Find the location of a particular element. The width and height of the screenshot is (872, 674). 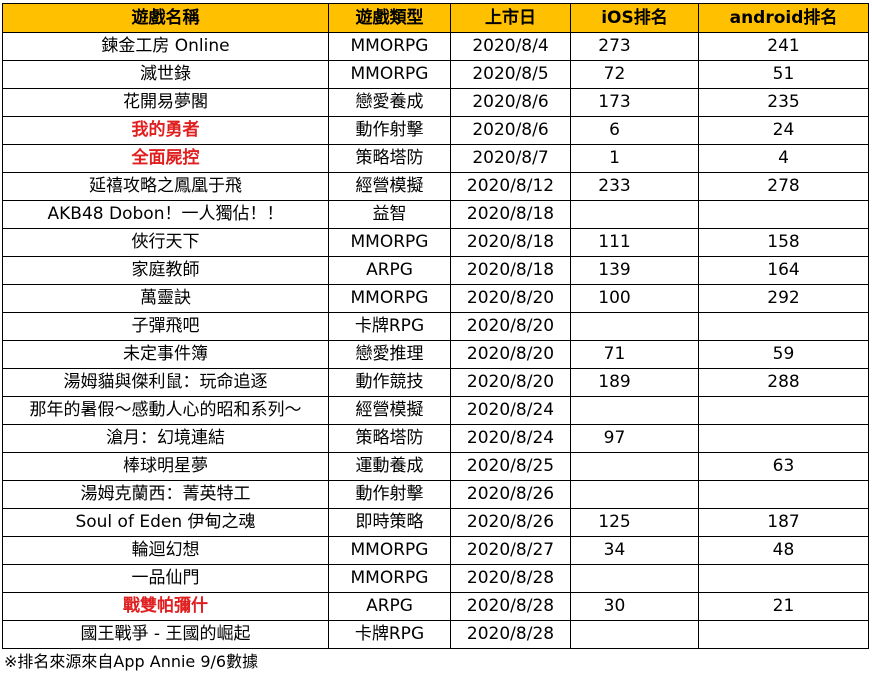

header-game-name: 遊戲名稱 is located at coordinates (165, 18).